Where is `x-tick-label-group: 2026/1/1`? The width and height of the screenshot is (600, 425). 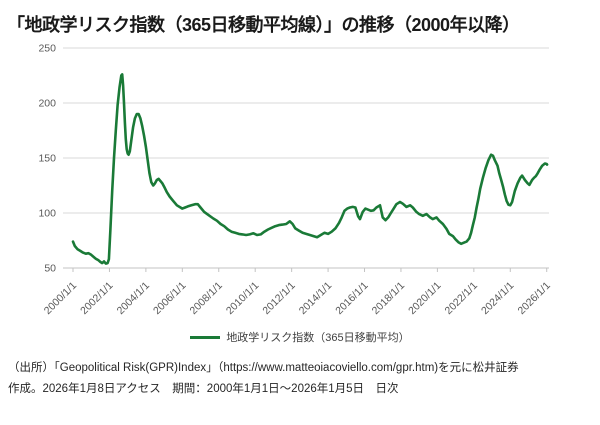
x-tick-label-group: 2026/1/1 is located at coordinates (533, 298).